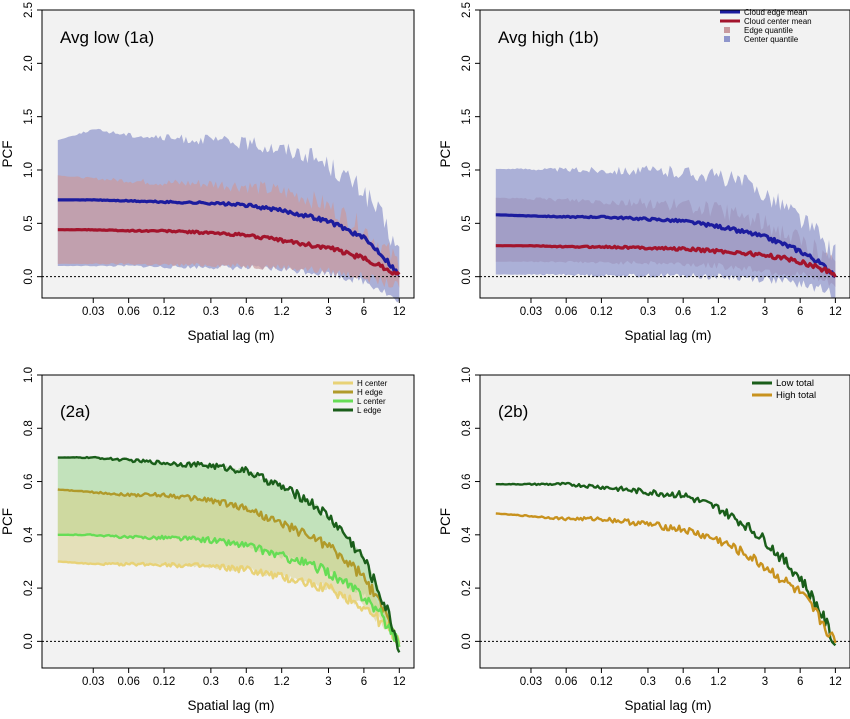  I want to click on legend-label: Edge quantile, so click(768, 30).